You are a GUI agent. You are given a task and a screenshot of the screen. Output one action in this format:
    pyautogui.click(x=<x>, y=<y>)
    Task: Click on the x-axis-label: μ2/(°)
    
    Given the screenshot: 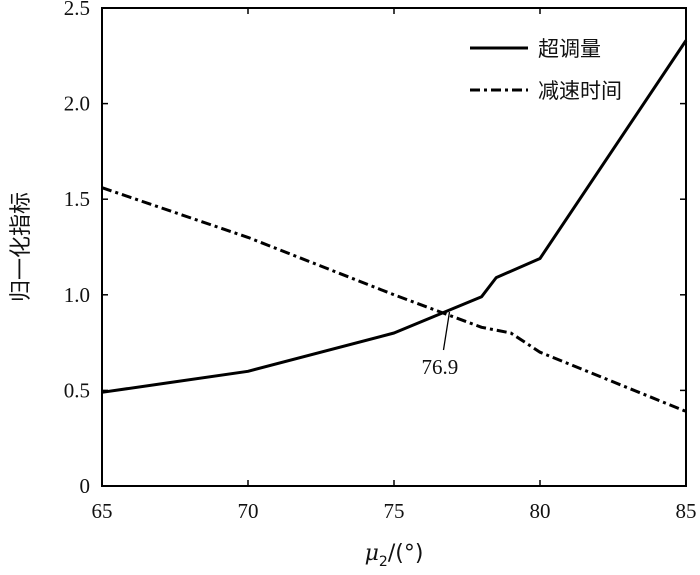 What is the action you would take?
    pyautogui.click(x=394, y=555)
    